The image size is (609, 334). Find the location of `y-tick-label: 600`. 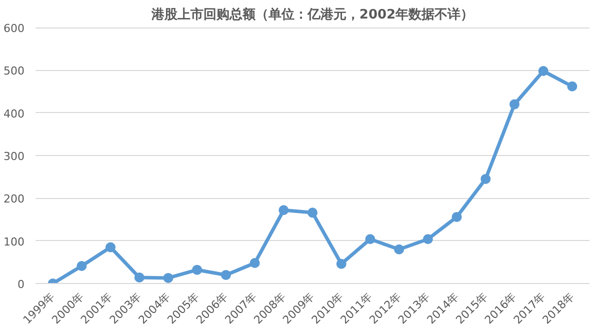

y-tick-label: 600 is located at coordinates (14, 28).